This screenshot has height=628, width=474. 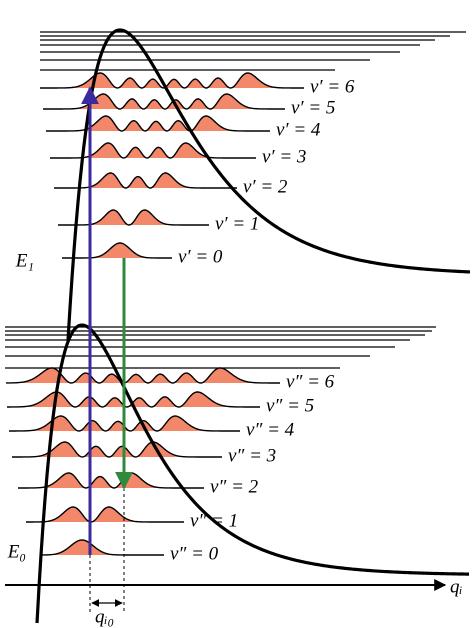 What do you see at coordinates (284, 156) in the screenshot?
I see `level-label: ν′ = 3` at bounding box center [284, 156].